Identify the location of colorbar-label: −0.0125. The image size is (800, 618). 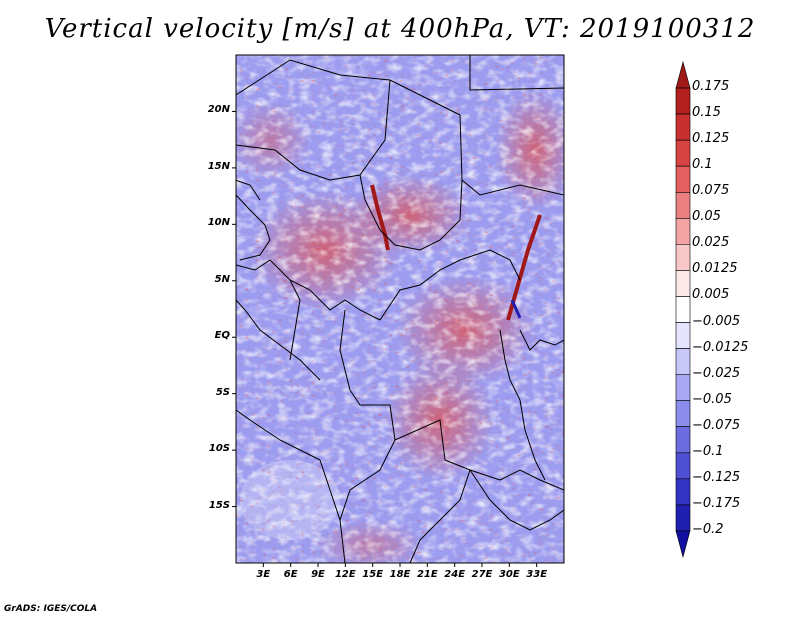
(720, 347).